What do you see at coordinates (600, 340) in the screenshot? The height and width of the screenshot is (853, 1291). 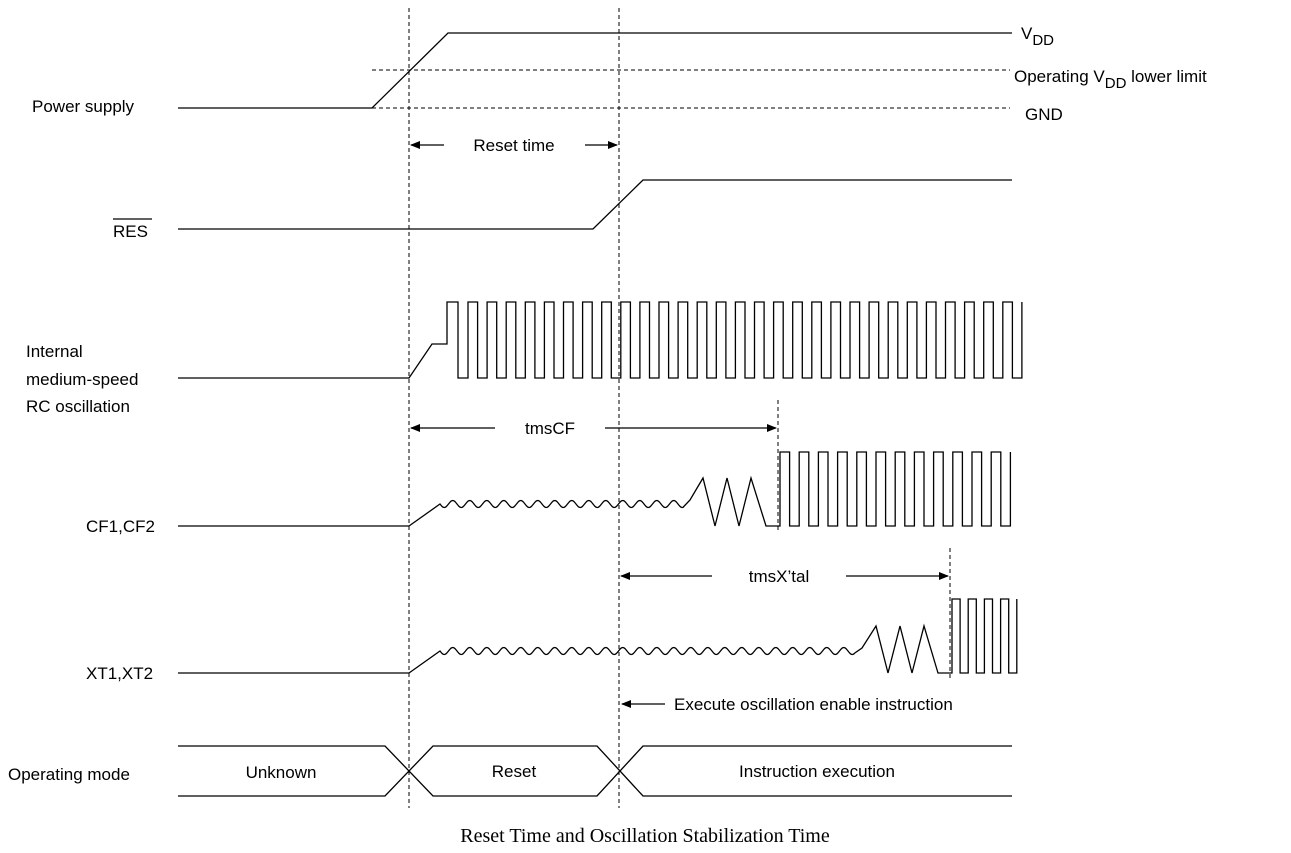 I see `rc-oscillation-waveform` at bounding box center [600, 340].